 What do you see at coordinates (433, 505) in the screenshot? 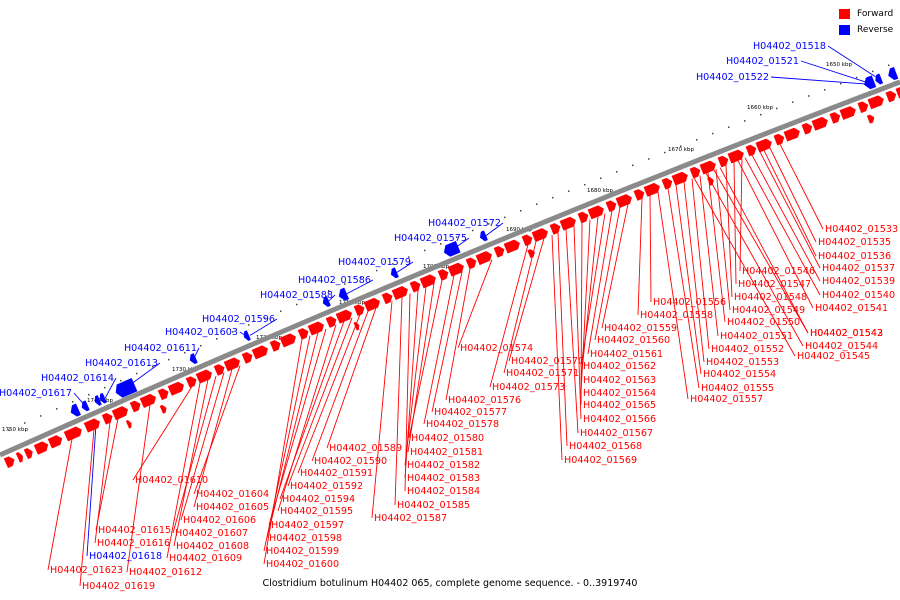
I see `forward-gene-label: H04402_01585` at bounding box center [433, 505].